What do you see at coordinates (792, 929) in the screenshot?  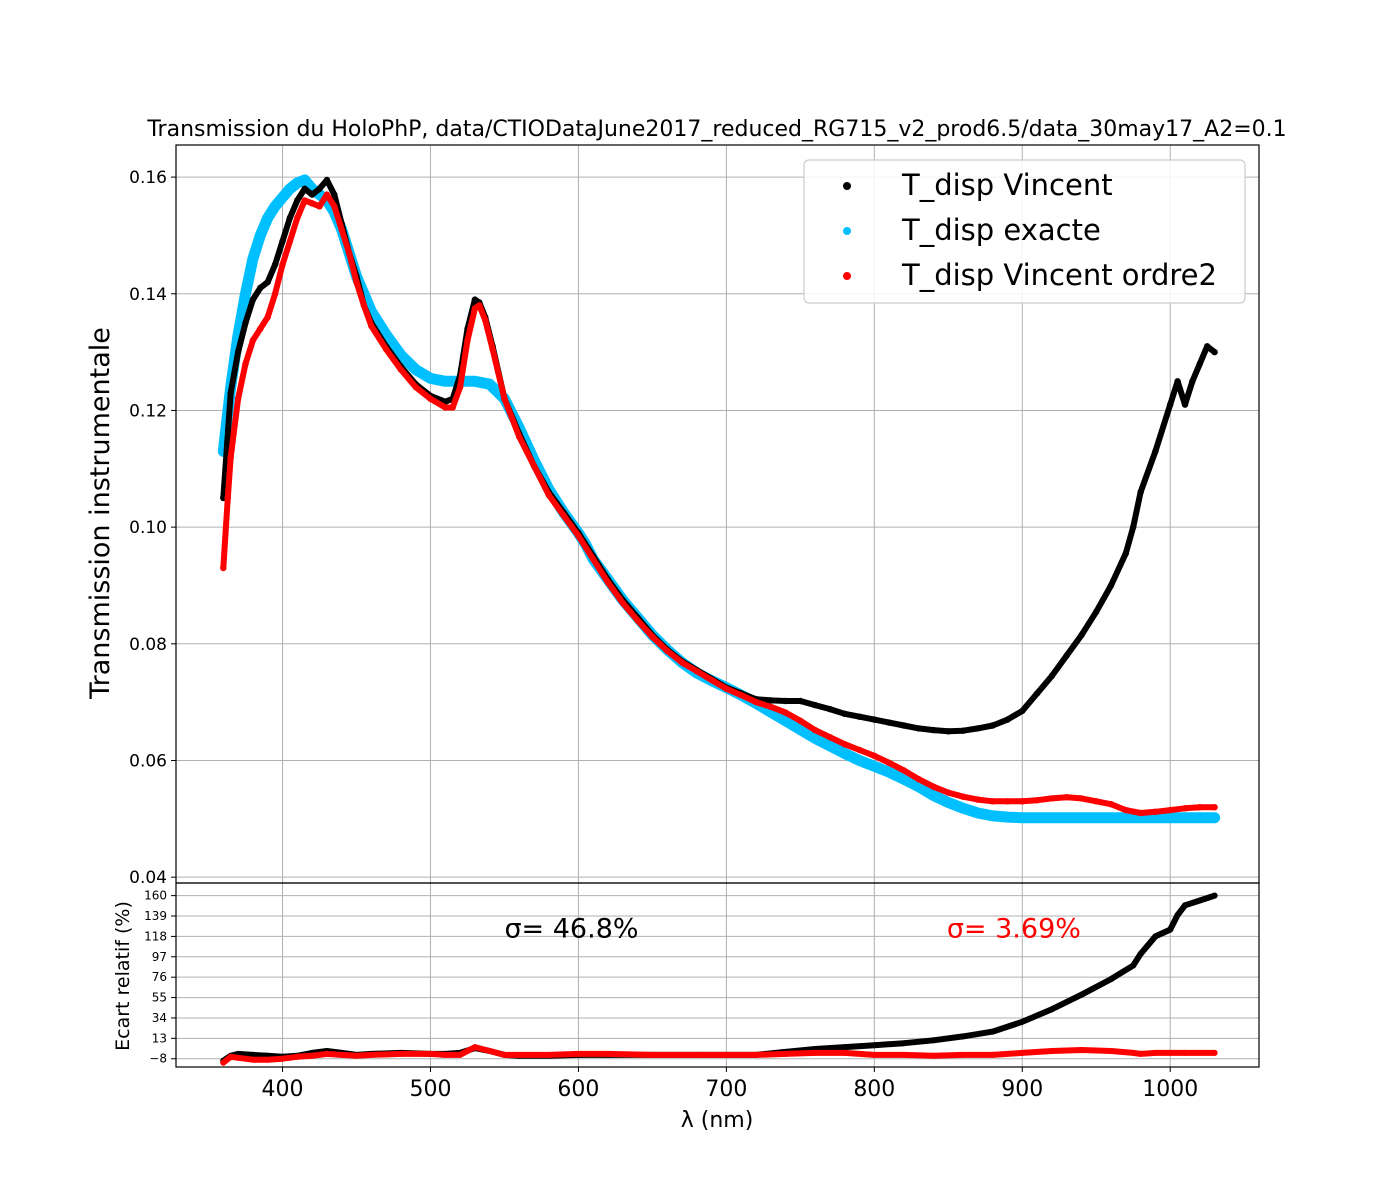 I see `residual-annotations: σ= 46.8% σ= 3.69%` at bounding box center [792, 929].